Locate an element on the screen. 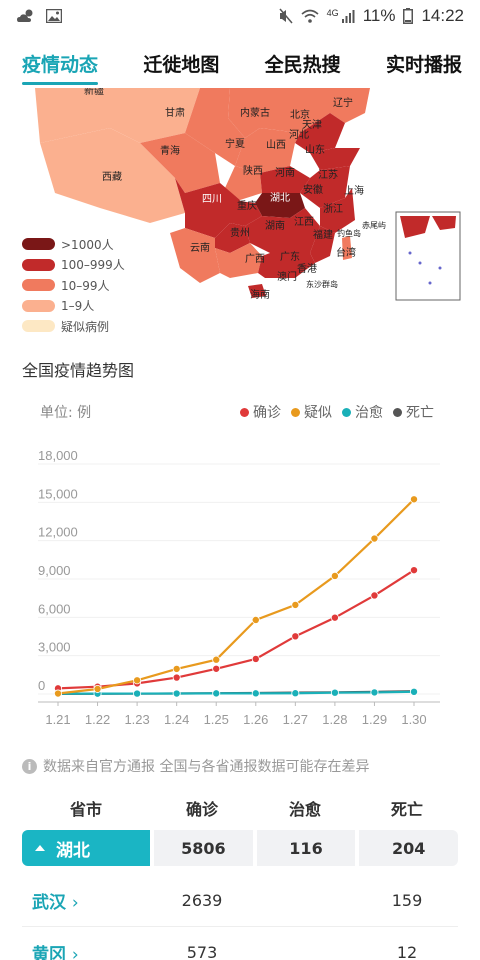 The image size is (480, 960). map-label-chongqing: 重庆 is located at coordinates (247, 205).